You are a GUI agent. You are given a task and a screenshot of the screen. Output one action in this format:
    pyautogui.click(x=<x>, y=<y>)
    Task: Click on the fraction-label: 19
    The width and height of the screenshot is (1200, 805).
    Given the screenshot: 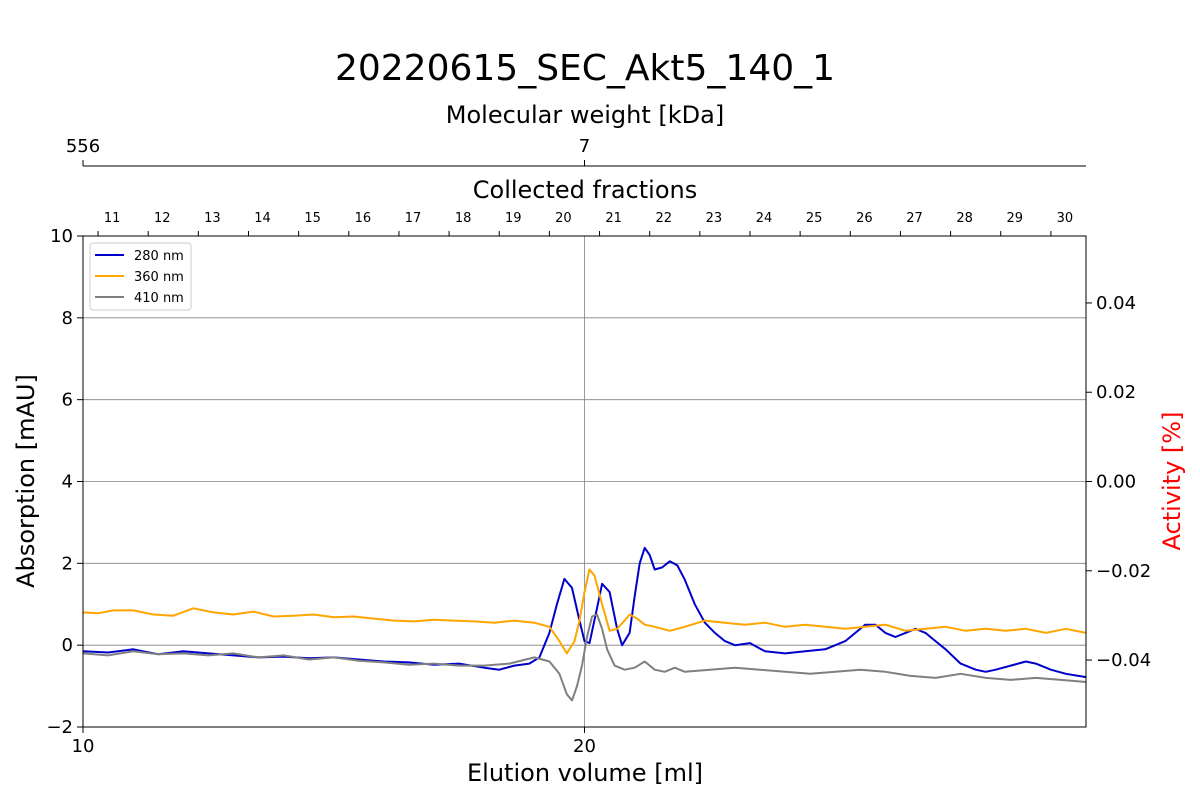 What is the action you would take?
    pyautogui.click(x=513, y=218)
    